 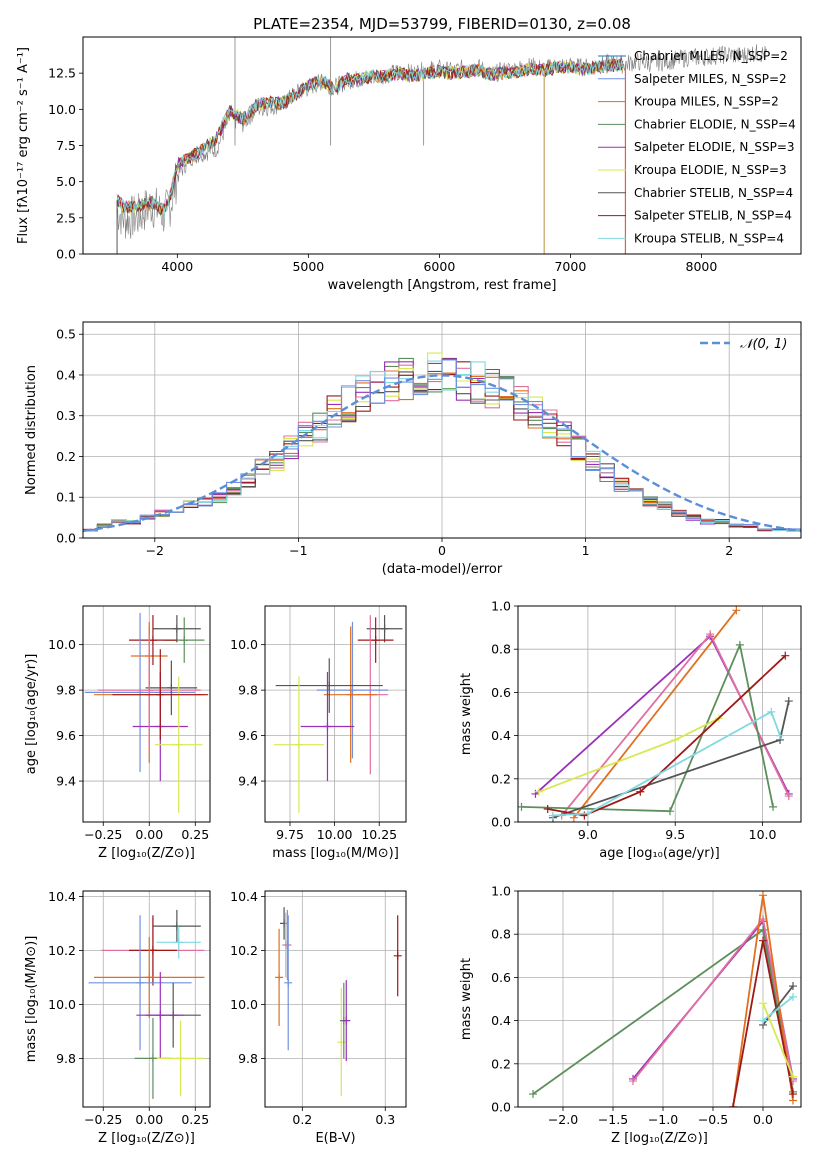 What do you see at coordinates (763, 834) in the screenshot?
I see `x-tick-label: 10.0` at bounding box center [763, 834].